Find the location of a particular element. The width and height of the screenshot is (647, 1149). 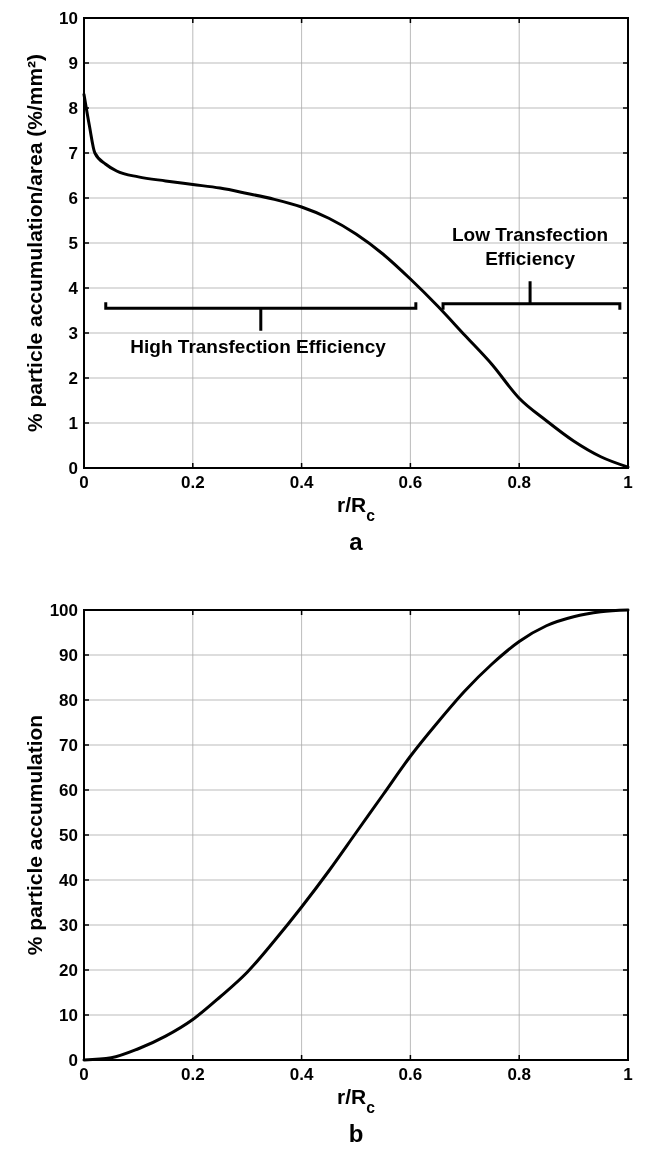

y-tick-label: 30 is located at coordinates (68, 925).